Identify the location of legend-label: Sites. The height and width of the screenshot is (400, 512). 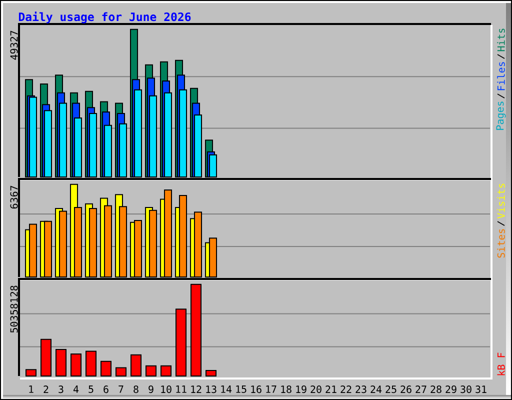
(501, 243).